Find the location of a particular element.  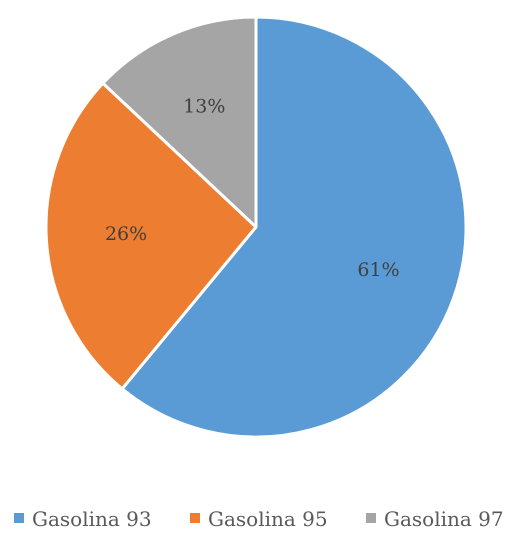

legend-label-gasolina-95: Gasolina 95 is located at coordinates (268, 519).